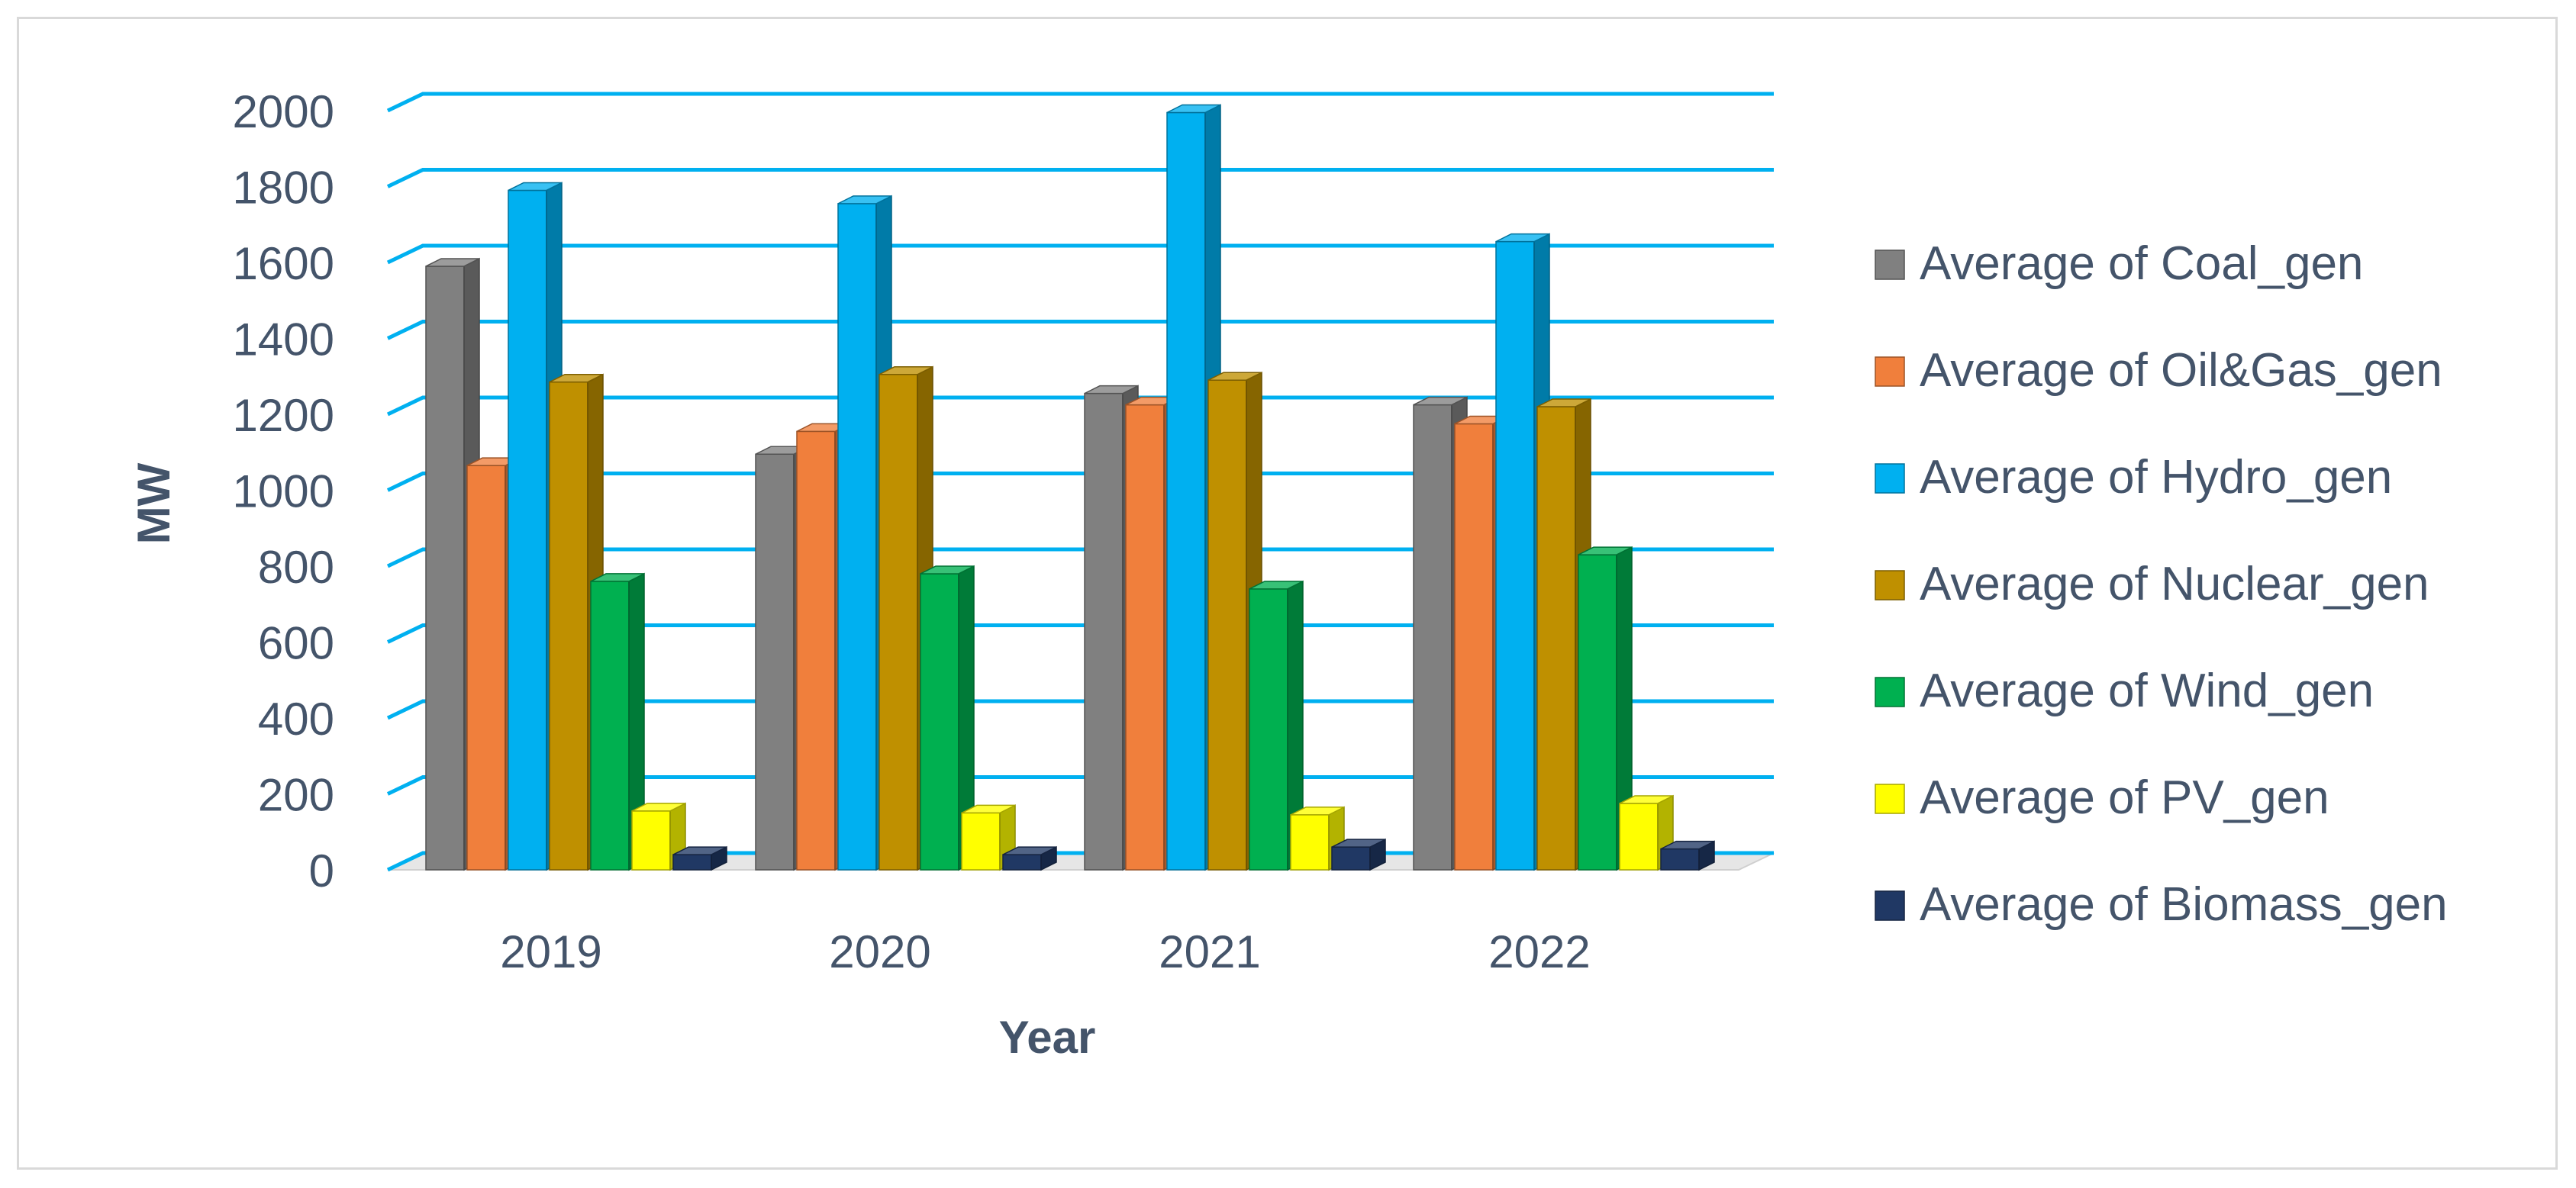 The width and height of the screenshot is (2576, 1188). What do you see at coordinates (154, 503) in the screenshot?
I see `y-axis-title: MW` at bounding box center [154, 503].